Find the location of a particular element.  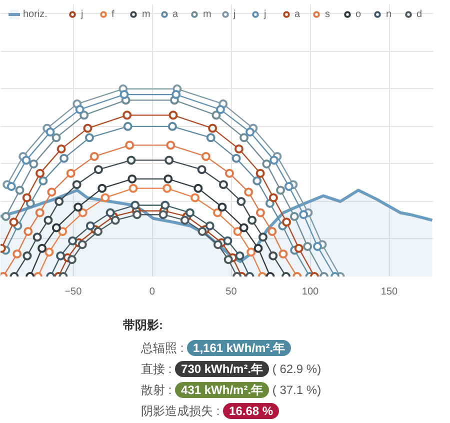

x-tick-label: 100 is located at coordinates (311, 292).